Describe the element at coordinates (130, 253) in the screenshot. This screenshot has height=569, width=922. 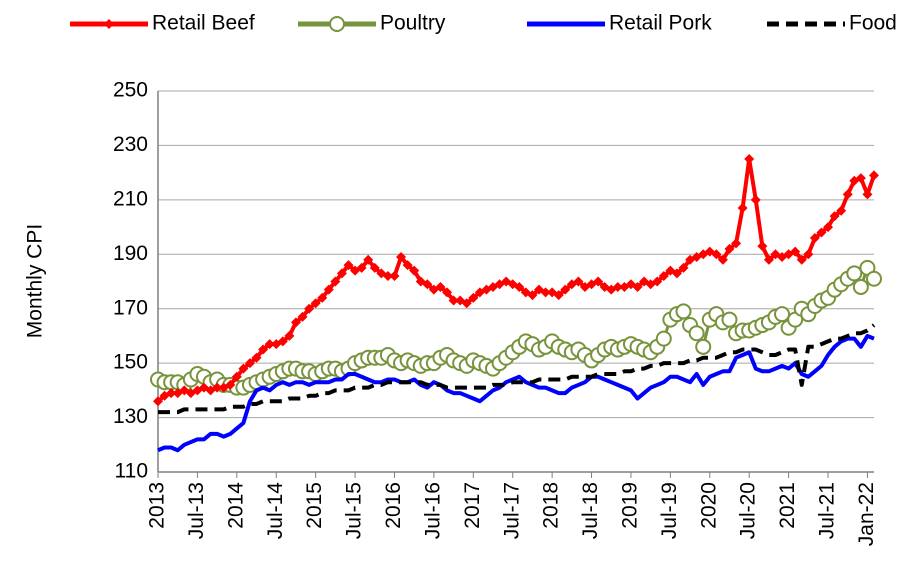
I see `y-tick-label: 190` at that location.